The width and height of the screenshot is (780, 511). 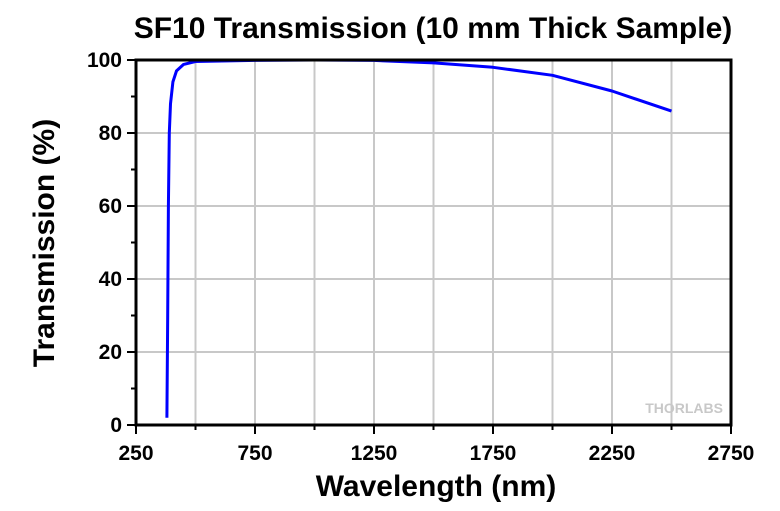 I want to click on x-tick-label: 1250, so click(x=374, y=453).